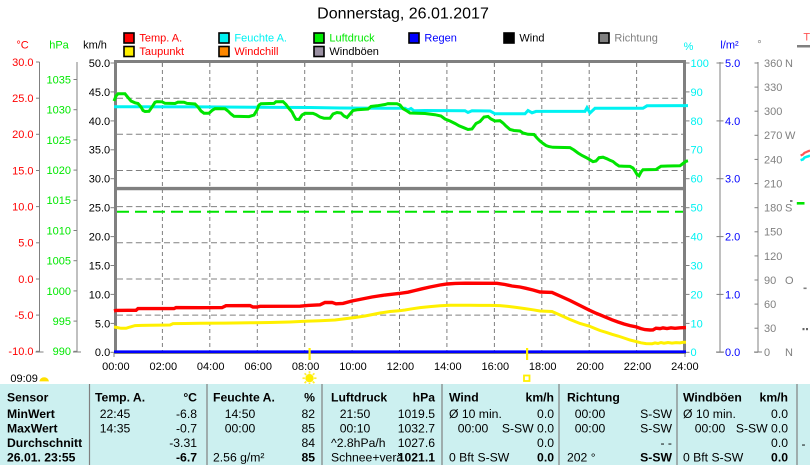 This screenshot has width=810, height=465. Describe the element at coordinates (416, 414) in the screenshot. I see `svg-text: 1019.5` at that location.